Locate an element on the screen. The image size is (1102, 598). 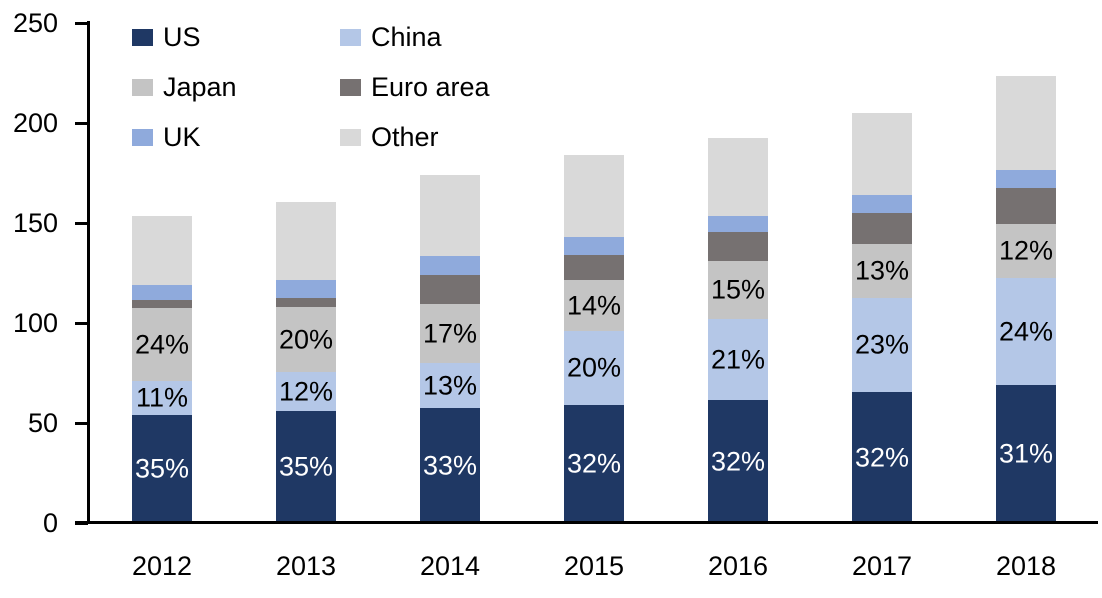
bar-segment-japan: 14% is located at coordinates (594, 305).